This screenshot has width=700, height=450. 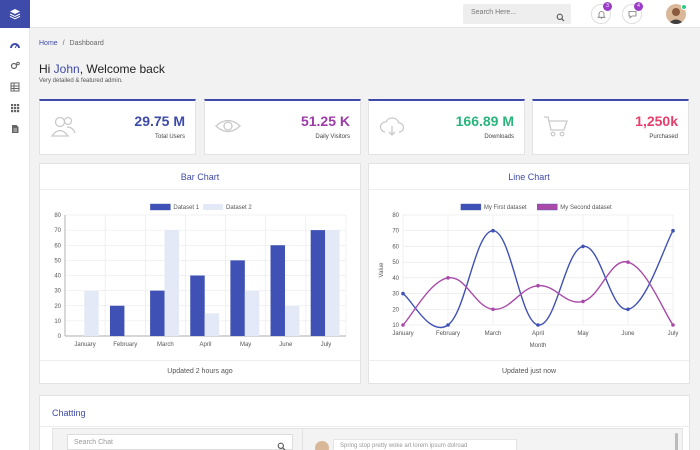 I want to click on stat-card-visitors: 51.25 K Daily Visitors, so click(x=282, y=127).